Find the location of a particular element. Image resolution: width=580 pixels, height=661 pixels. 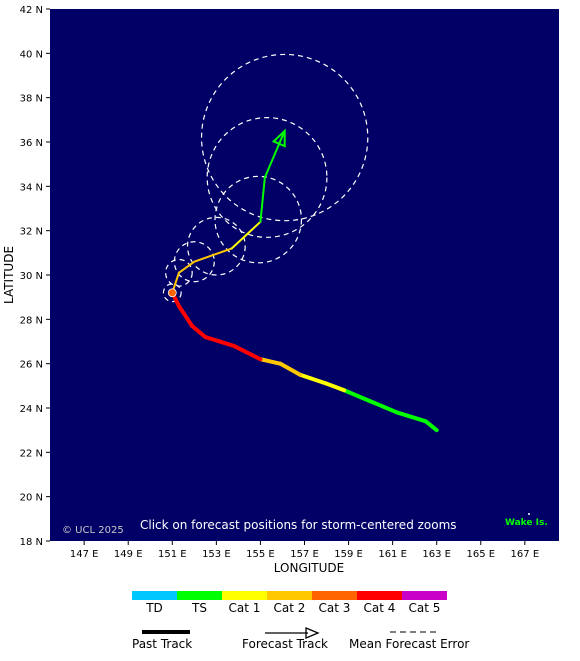

legend-label-cat4: Cat 4 is located at coordinates (379, 608).